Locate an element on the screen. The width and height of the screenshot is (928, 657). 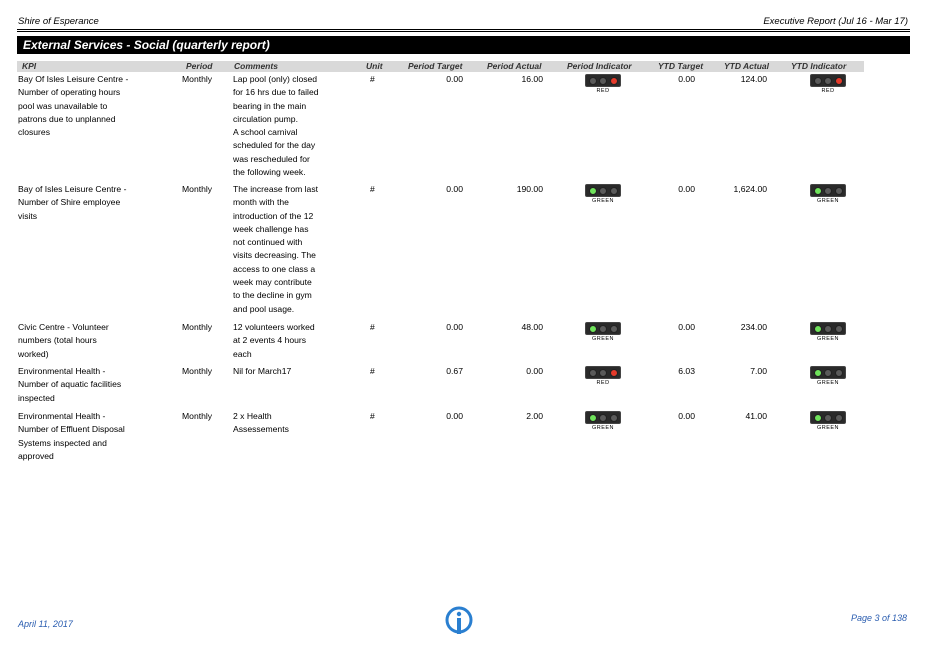
col-period-indicator: Period Indicator is located at coordinates (599, 66).